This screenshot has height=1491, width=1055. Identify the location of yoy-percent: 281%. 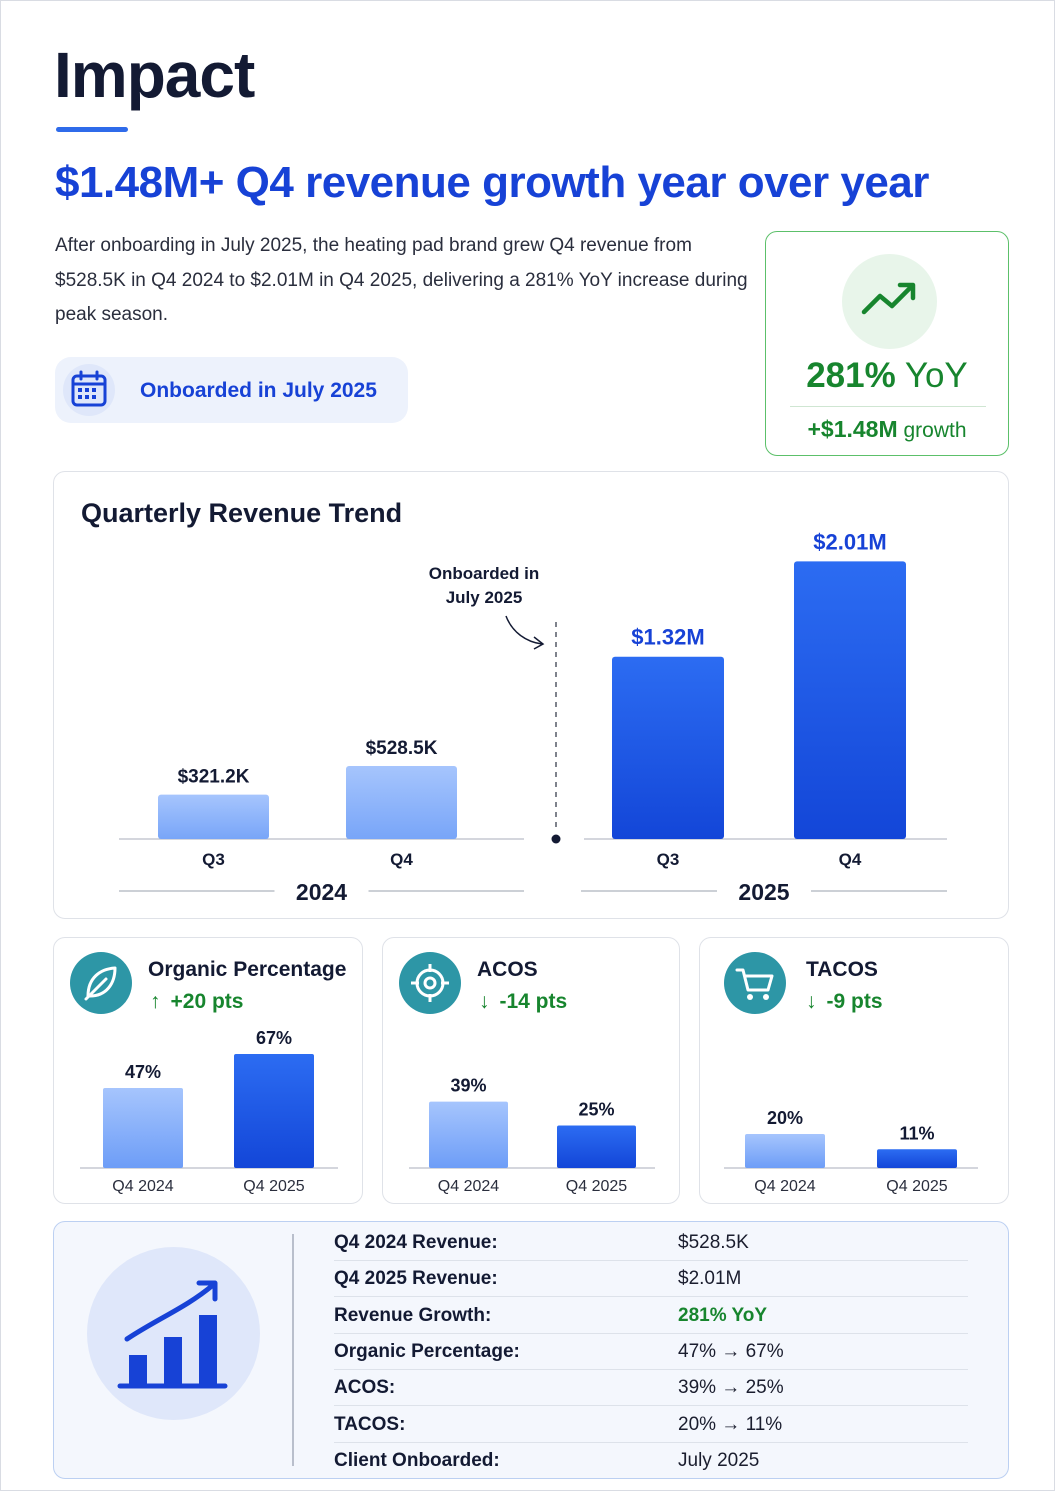
(851, 375).